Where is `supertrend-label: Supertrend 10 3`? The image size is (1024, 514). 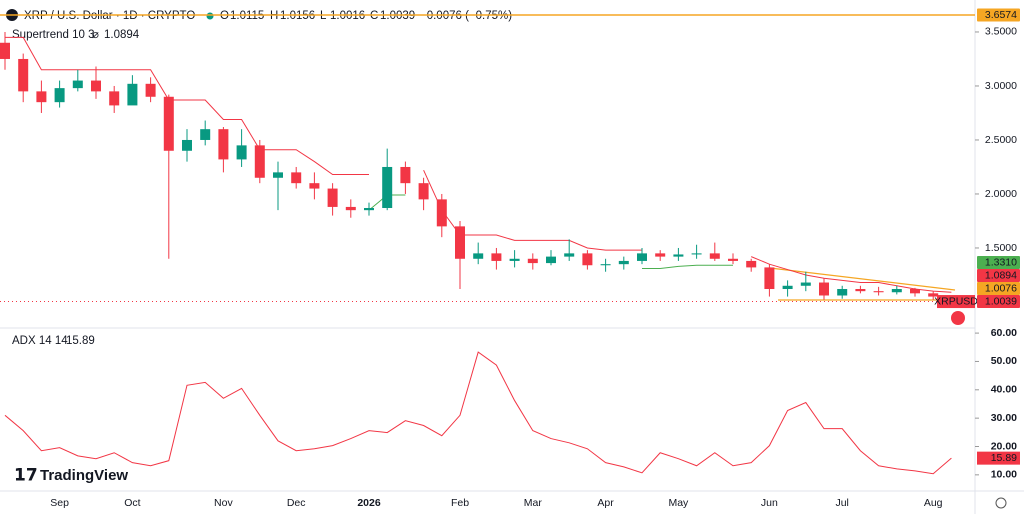 supertrend-label: Supertrend 10 3 is located at coordinates (53, 35).